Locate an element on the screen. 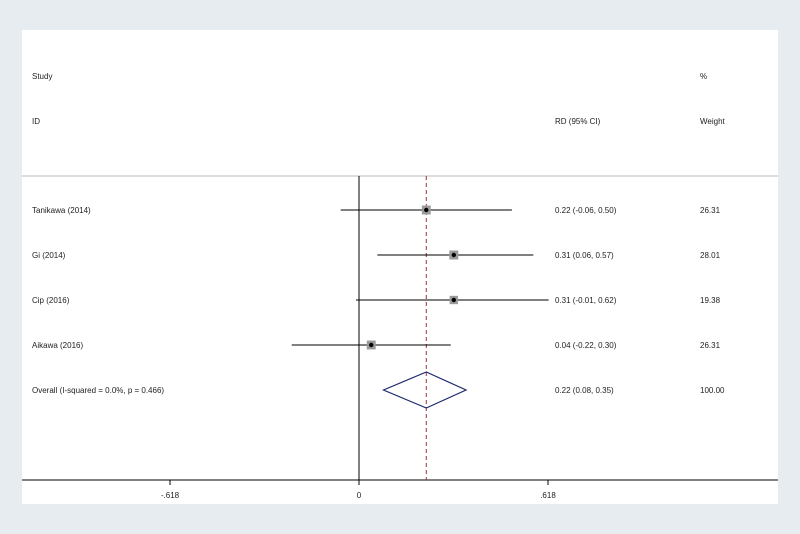 Image resolution: width=800 pixels, height=534 pixels. header-id: ID is located at coordinates (36, 121).